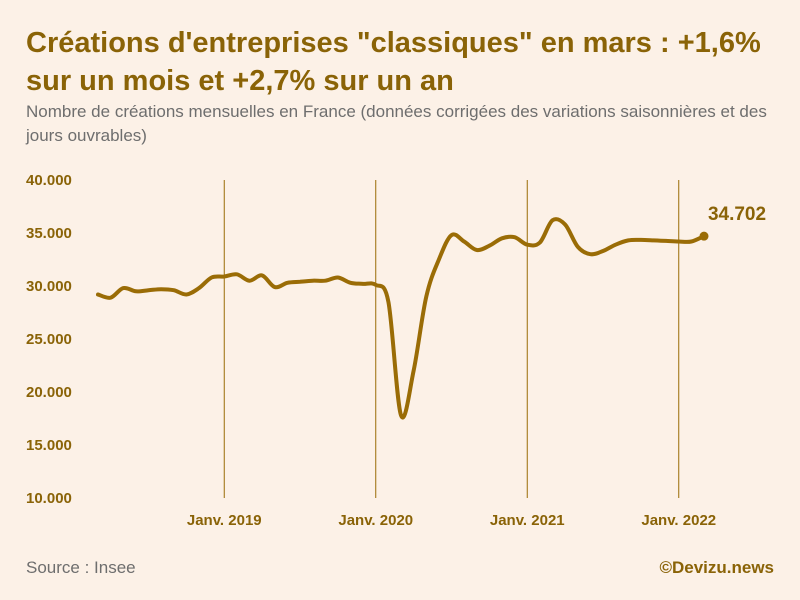 This screenshot has height=600, width=800. What do you see at coordinates (49, 445) in the screenshot?
I see `y-tick-label: 15.000` at bounding box center [49, 445].